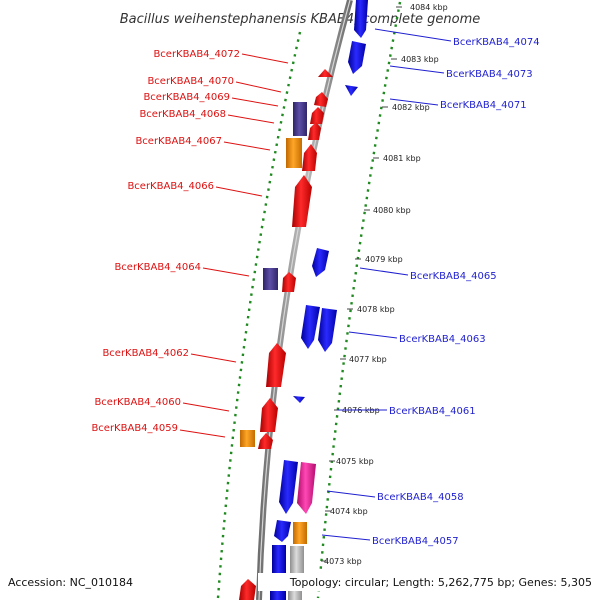 The height and width of the screenshot is (600, 600). I want to click on tick-label: 4084 kbp, so click(429, 7).